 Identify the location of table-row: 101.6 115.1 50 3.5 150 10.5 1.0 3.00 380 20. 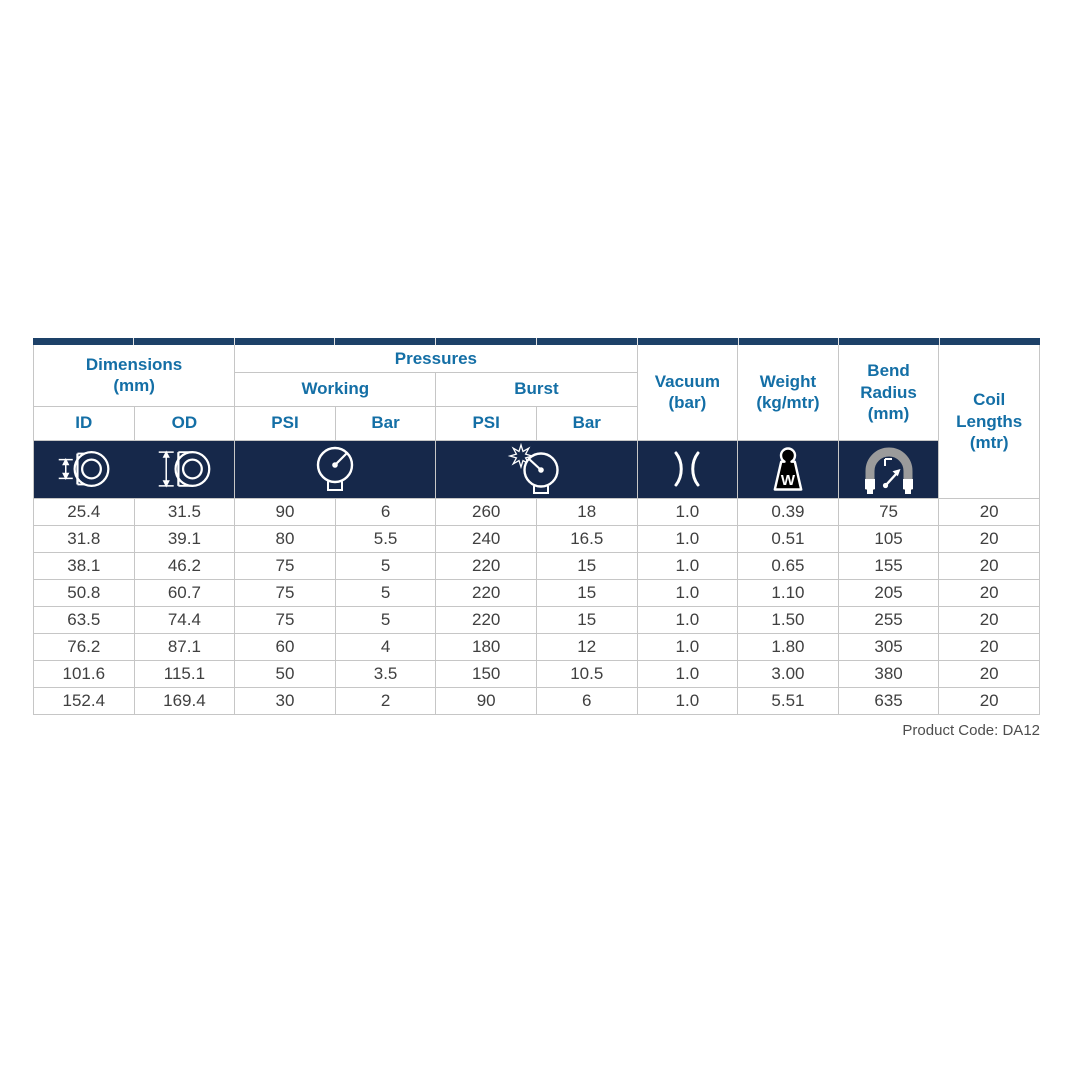
(536, 673).